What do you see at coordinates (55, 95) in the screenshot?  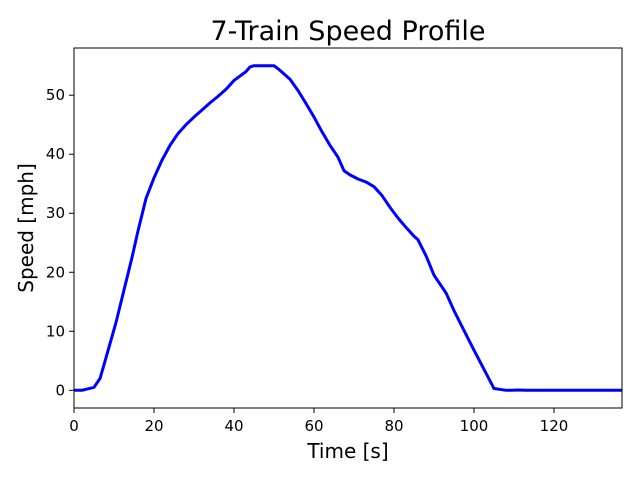 I see `y-tick-label: 50` at bounding box center [55, 95].